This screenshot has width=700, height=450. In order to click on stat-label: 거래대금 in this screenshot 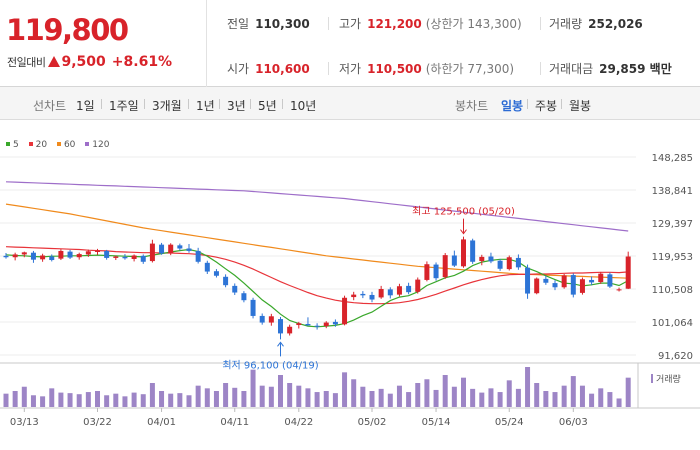, I will do `click(571, 69)`.